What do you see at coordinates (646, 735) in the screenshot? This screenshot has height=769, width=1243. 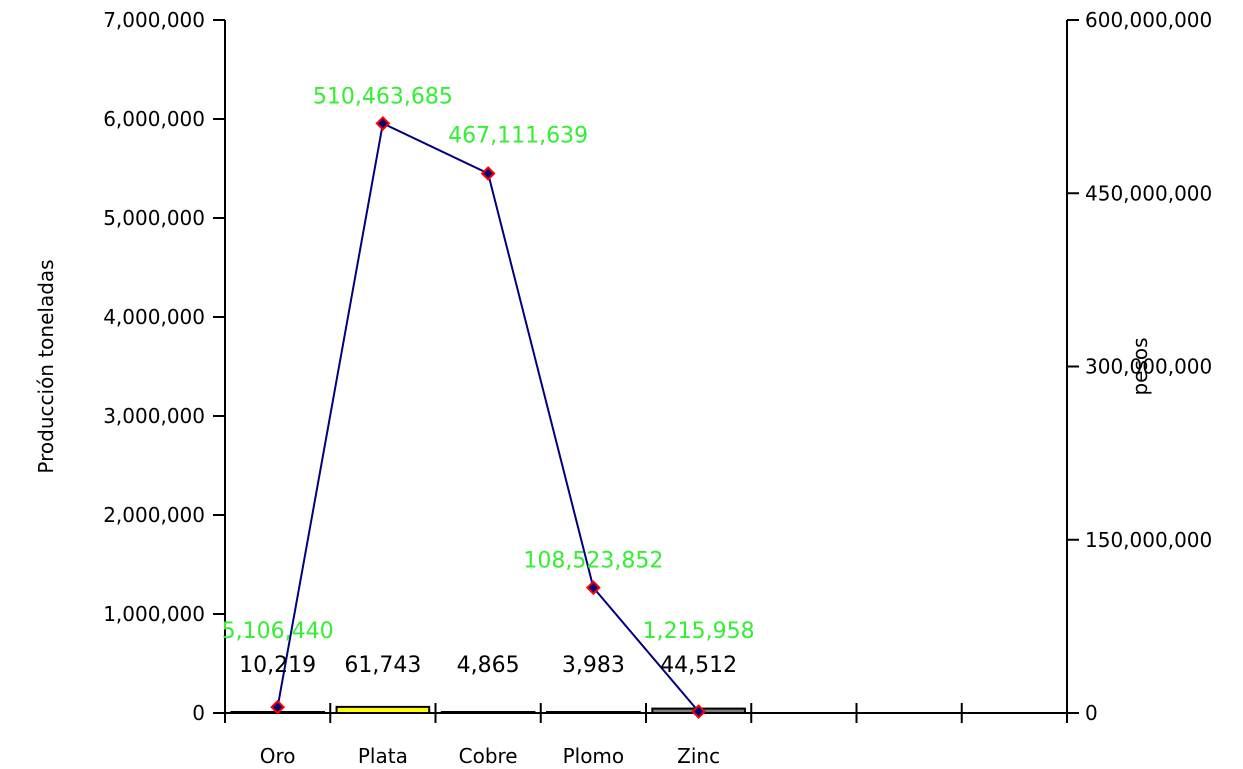 I see `x-ticks: Oro Plata Cobre Plomo Zinc` at bounding box center [646, 735].